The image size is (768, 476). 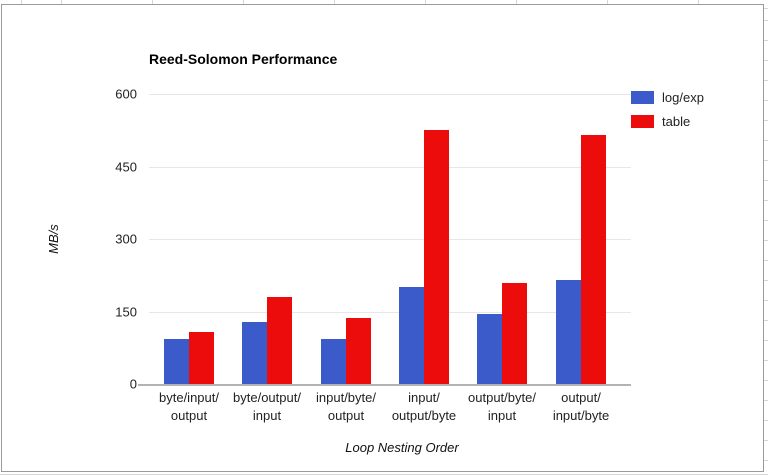 What do you see at coordinates (424, 406) in the screenshot?
I see `category-label: input/output/byte` at bounding box center [424, 406].